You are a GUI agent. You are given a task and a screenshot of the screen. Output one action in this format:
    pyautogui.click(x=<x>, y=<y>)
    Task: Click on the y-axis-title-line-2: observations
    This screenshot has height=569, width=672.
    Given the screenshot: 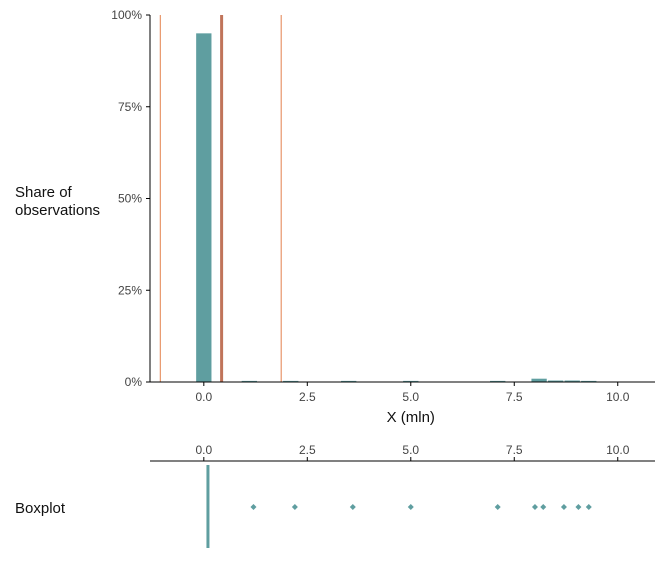 What is the action you would take?
    pyautogui.click(x=57, y=210)
    